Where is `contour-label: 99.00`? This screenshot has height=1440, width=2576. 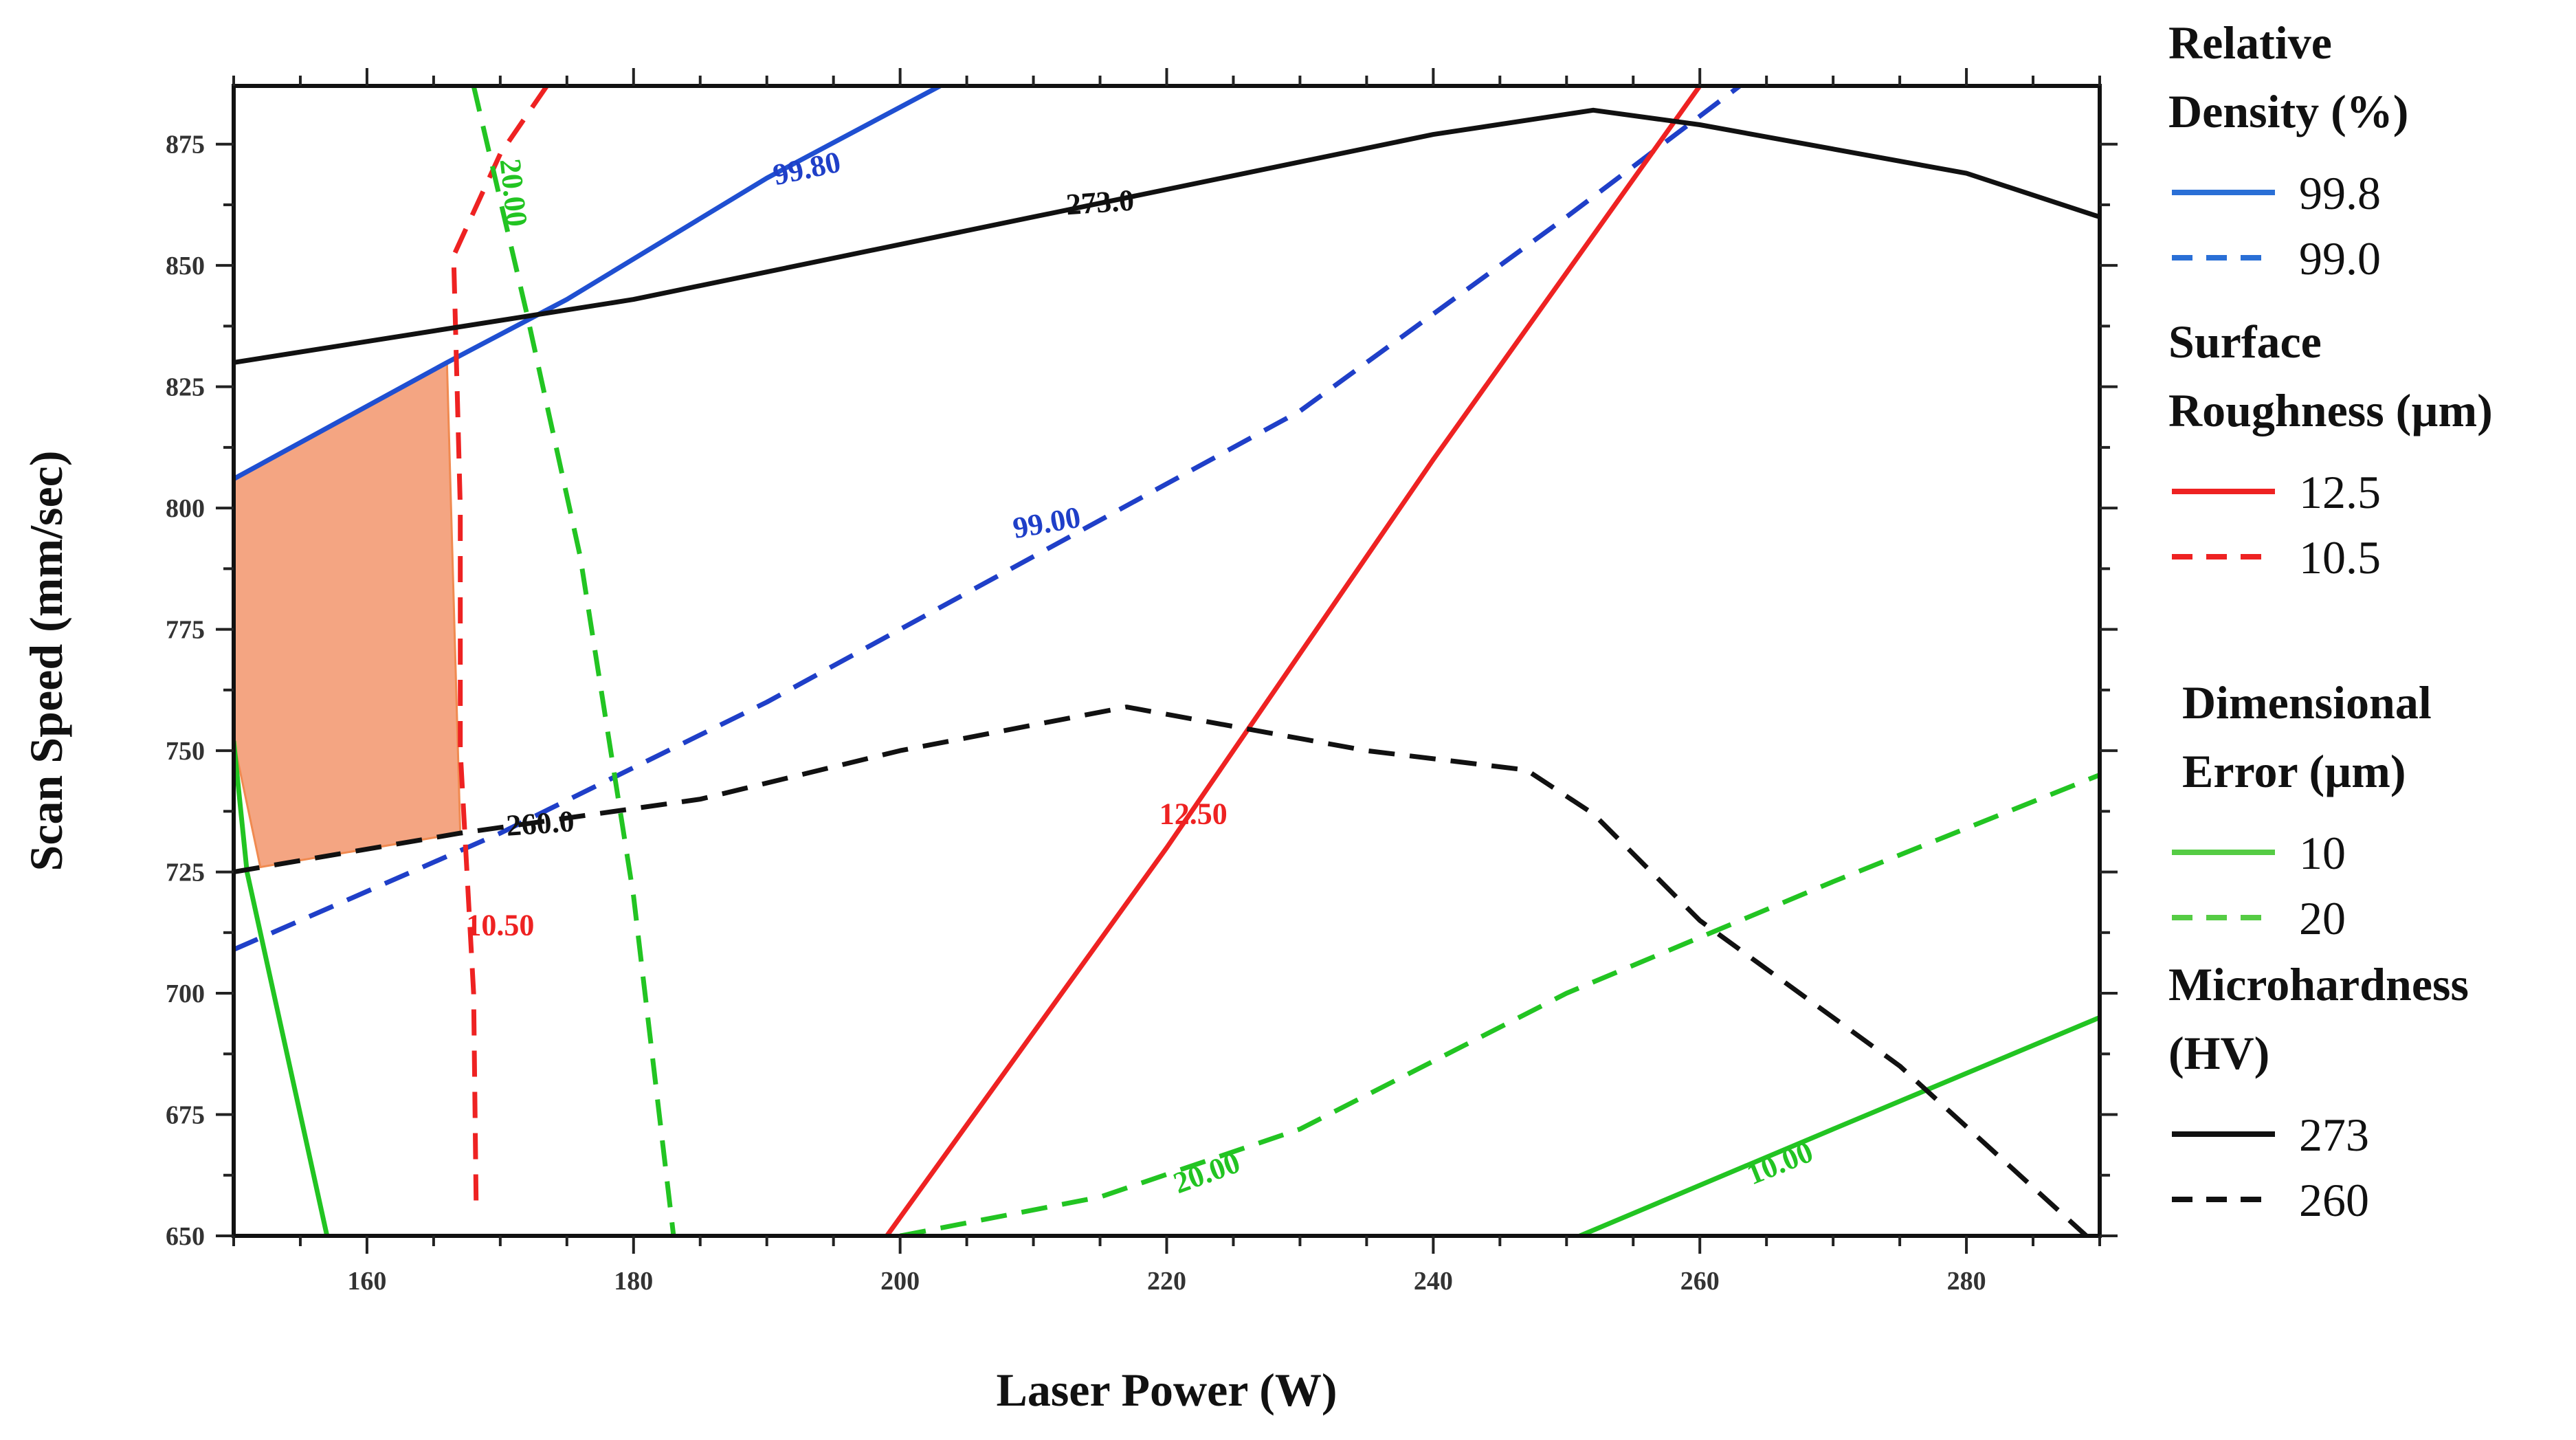
contour-label: 99.00 is located at coordinates (1046, 522).